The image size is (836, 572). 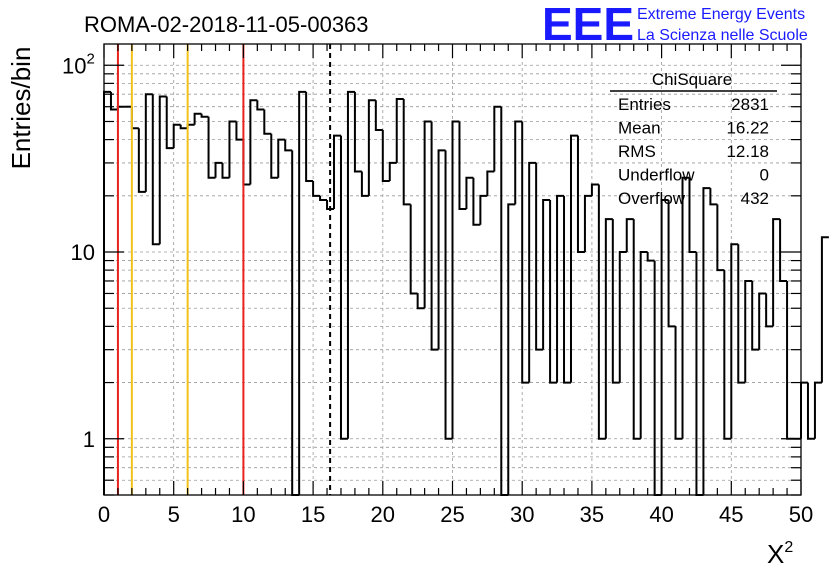 I want to click on stats-box-title: ChiSquare, so click(x=692, y=79).